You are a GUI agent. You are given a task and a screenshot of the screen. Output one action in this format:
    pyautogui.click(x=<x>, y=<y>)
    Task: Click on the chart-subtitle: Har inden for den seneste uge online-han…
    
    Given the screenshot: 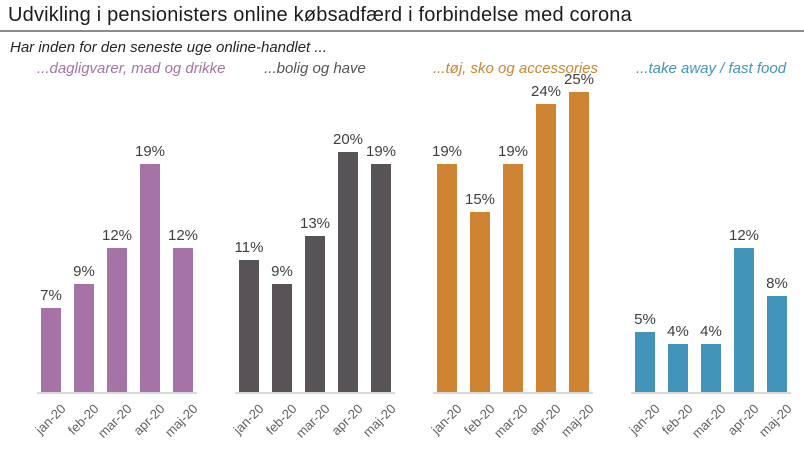 What is the action you would take?
    pyautogui.click(x=168, y=47)
    